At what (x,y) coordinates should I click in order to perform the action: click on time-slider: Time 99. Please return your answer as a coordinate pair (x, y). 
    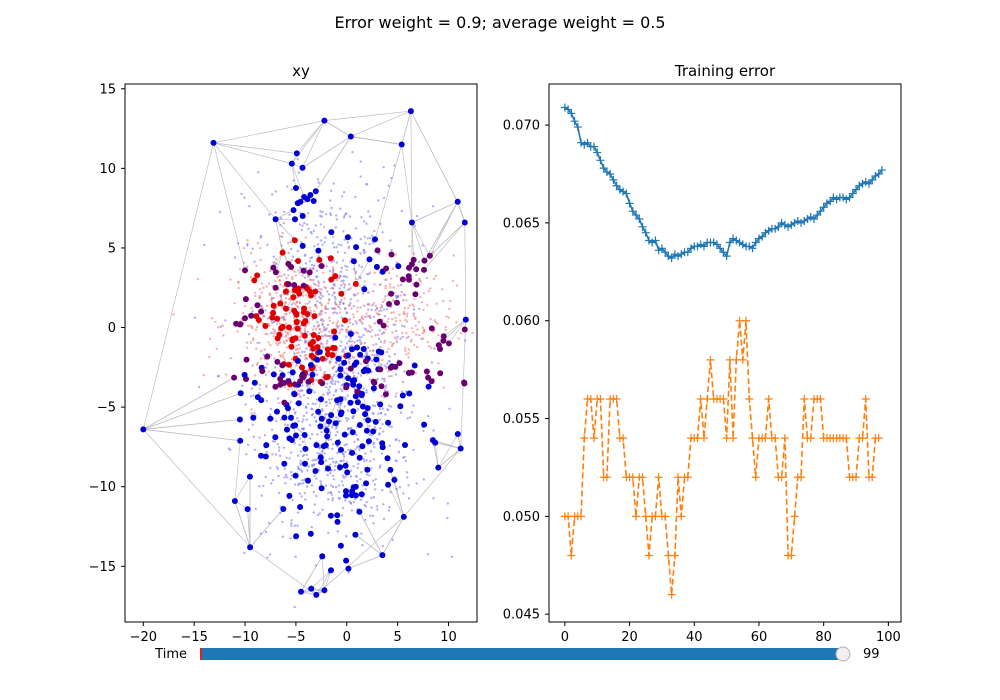
    Looking at the image, I should click on (517, 654).